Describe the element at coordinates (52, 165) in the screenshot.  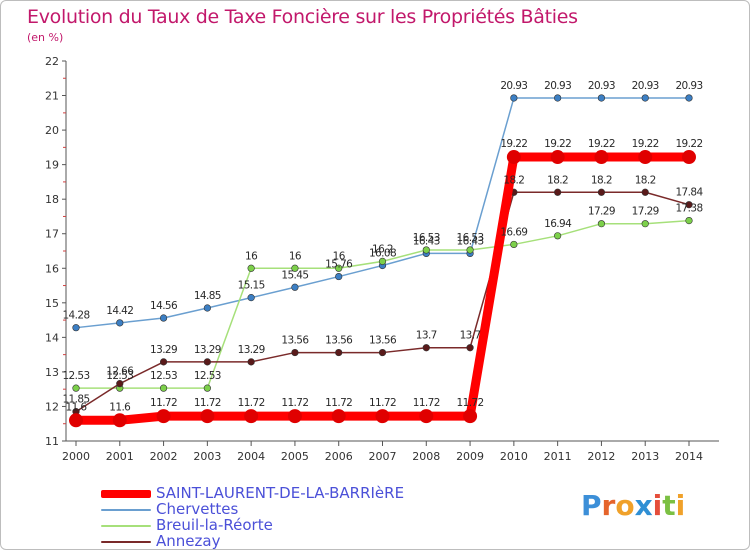
I see `y-tick-label: 19` at that location.